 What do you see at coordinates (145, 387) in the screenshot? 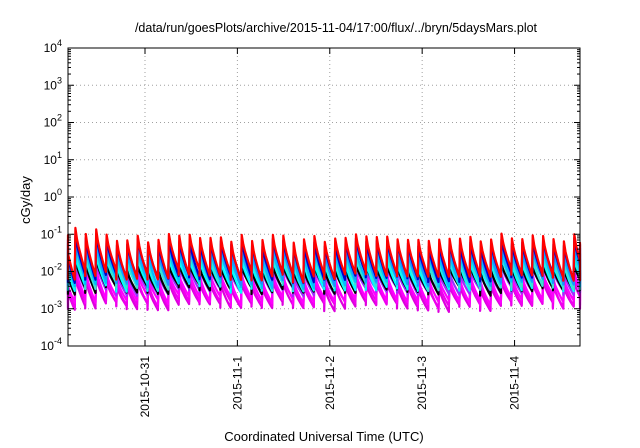
I see `x-tick-label: 2015-10-31` at bounding box center [145, 387].